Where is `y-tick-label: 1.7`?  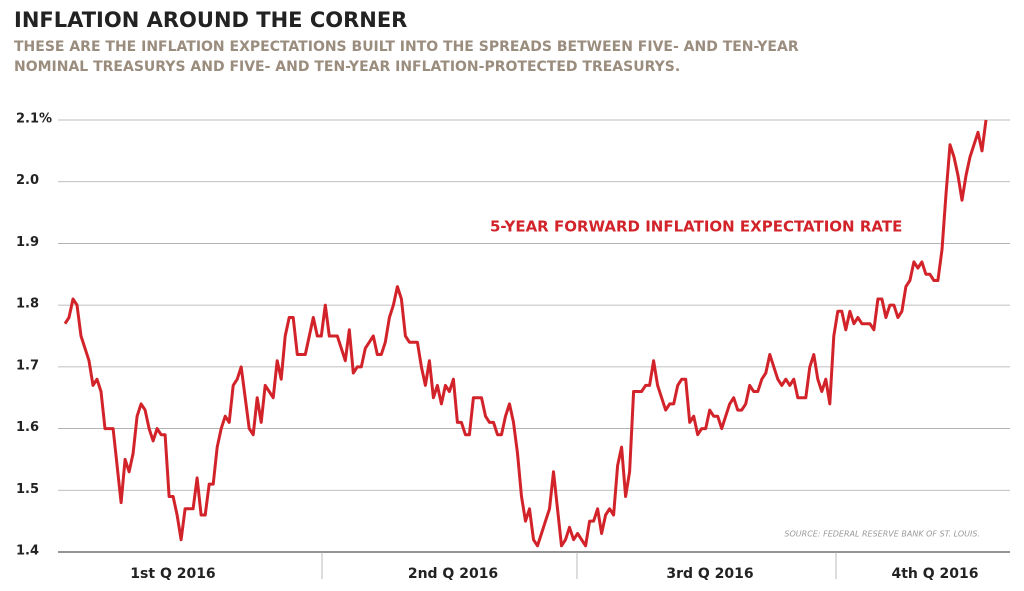
y-tick-label: 1.7 is located at coordinates (27, 365).